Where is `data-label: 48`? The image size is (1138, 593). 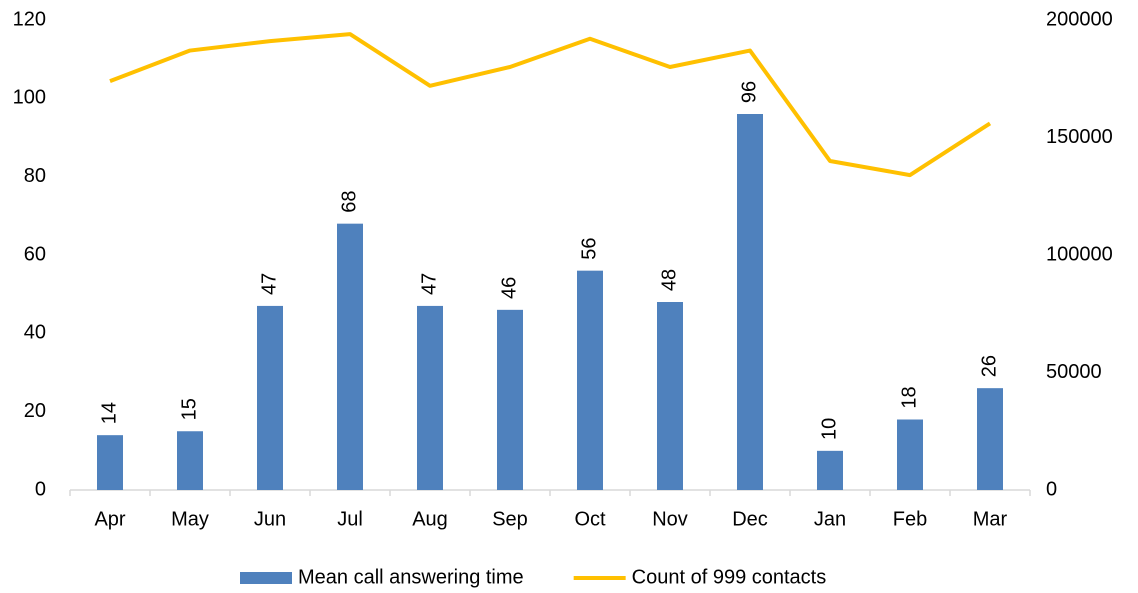
data-label: 48 is located at coordinates (669, 280).